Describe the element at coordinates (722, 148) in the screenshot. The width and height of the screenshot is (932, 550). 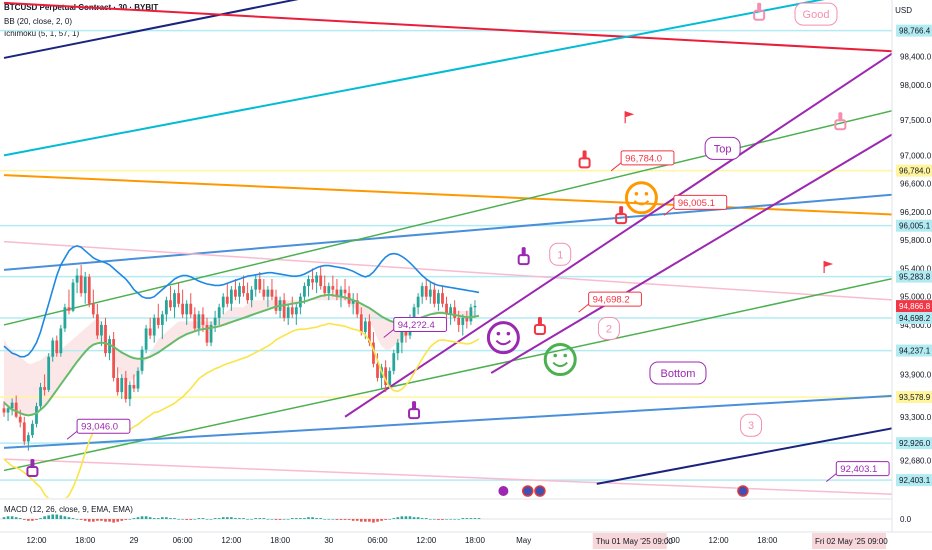
I see `note-box` at that location.